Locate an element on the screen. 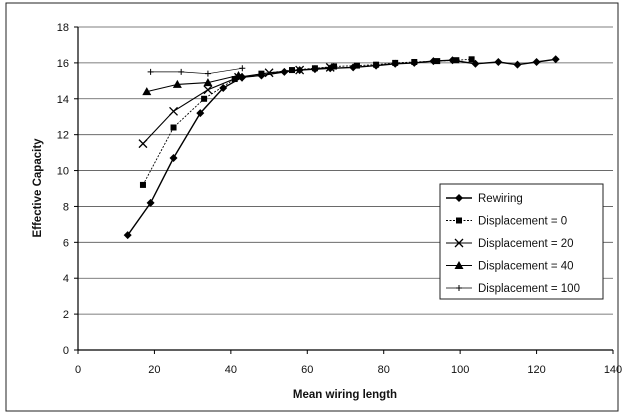  y-tick-label: 8 is located at coordinates (66, 207).